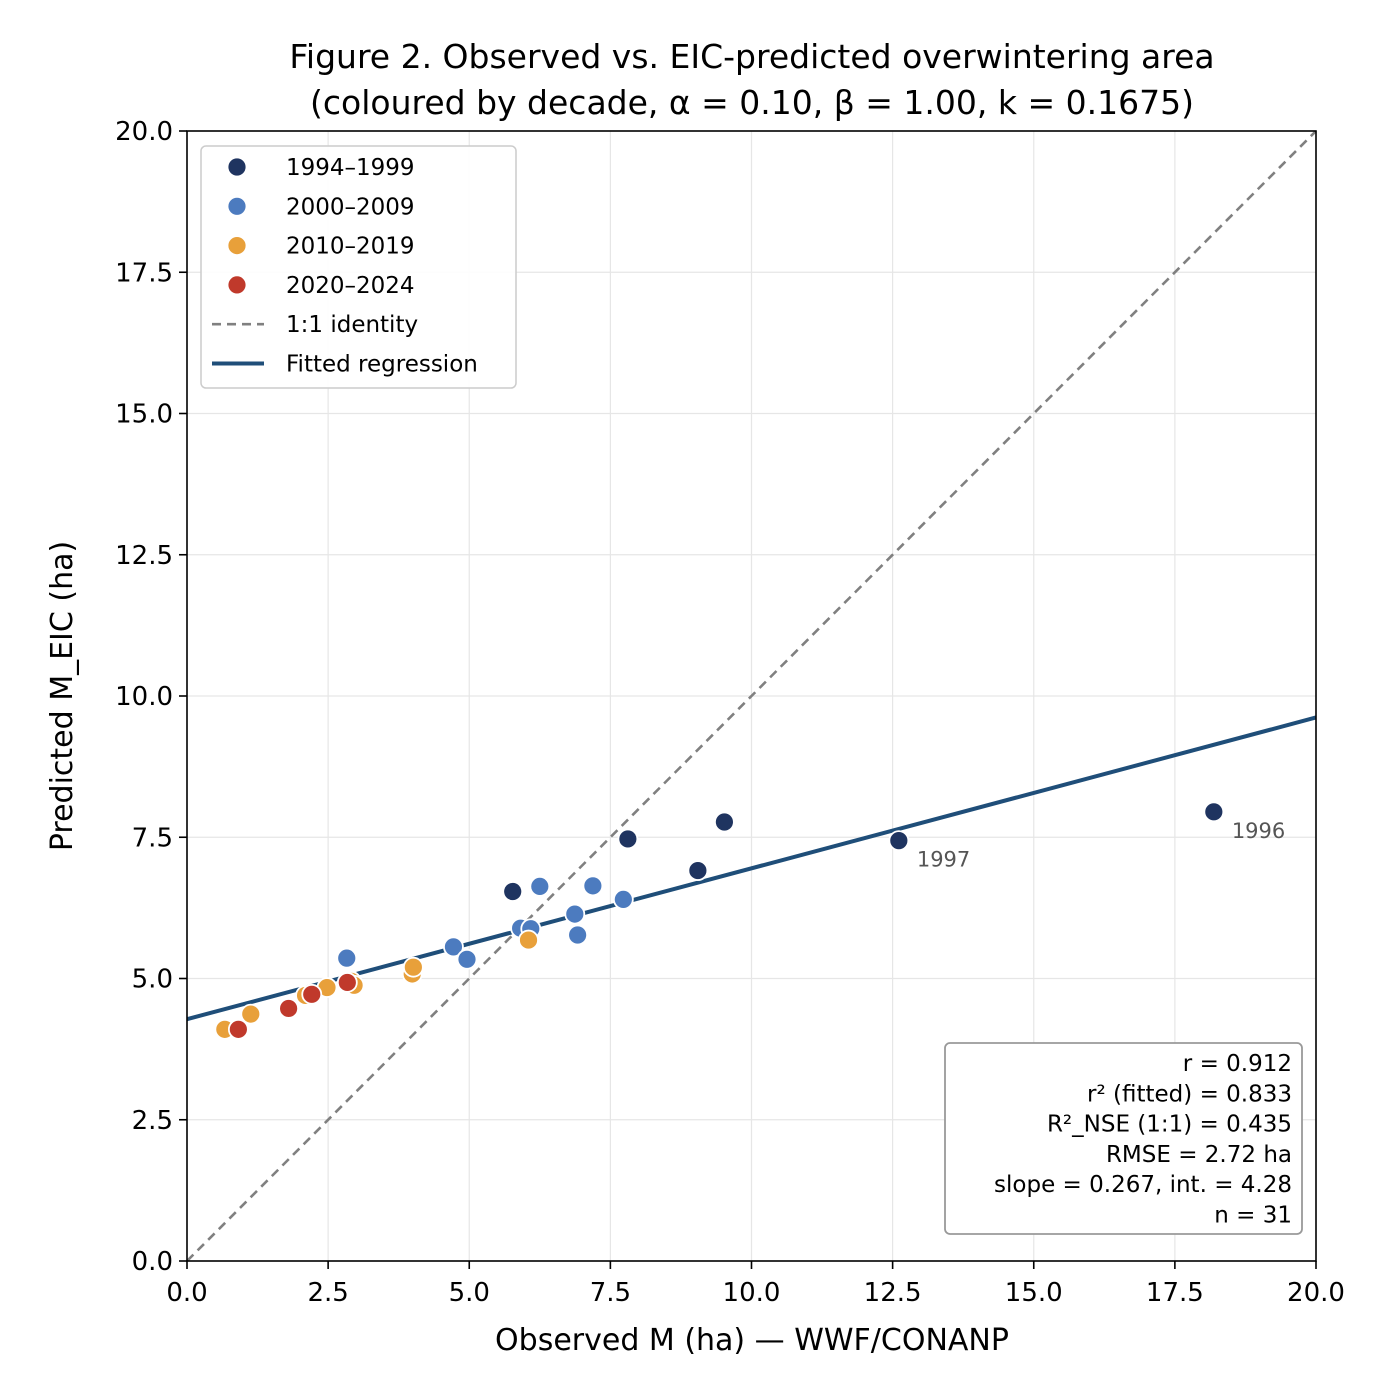 Image resolution: width=1400 pixels, height=1400 pixels. I want to click on point-annotations: 1996 1997, so click(1101, 845).